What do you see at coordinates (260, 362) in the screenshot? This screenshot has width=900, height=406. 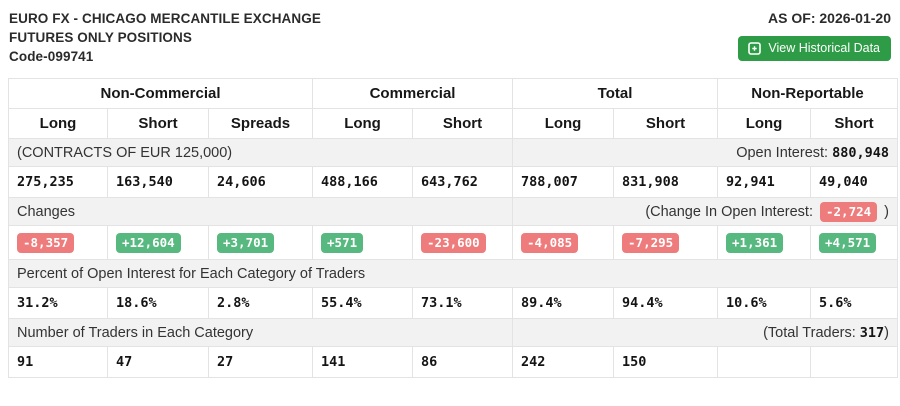 I see `traders-cell: 27` at bounding box center [260, 362].